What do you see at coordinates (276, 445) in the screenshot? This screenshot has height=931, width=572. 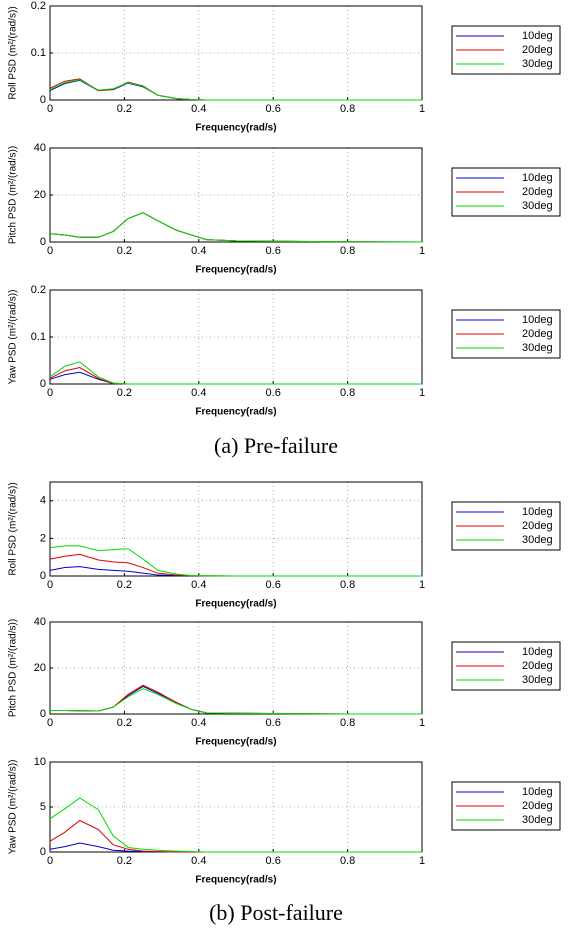 I see `caption: (a) Pre-failure` at bounding box center [276, 445].